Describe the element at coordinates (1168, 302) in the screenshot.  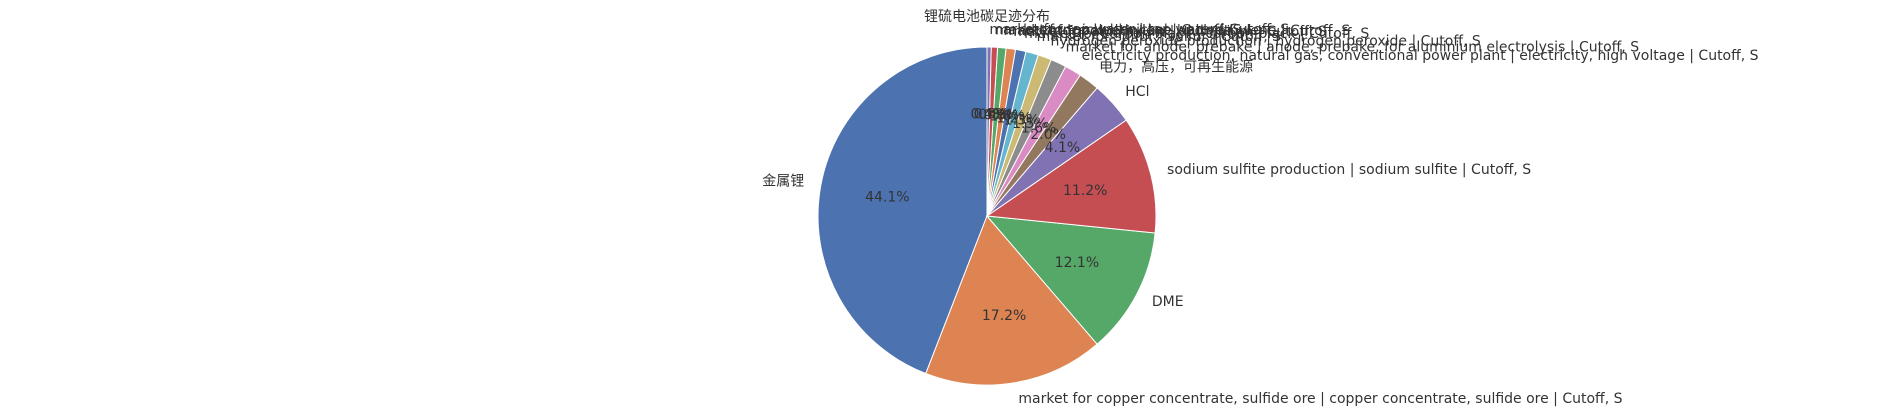
I see `slice-label: DME` at that location.